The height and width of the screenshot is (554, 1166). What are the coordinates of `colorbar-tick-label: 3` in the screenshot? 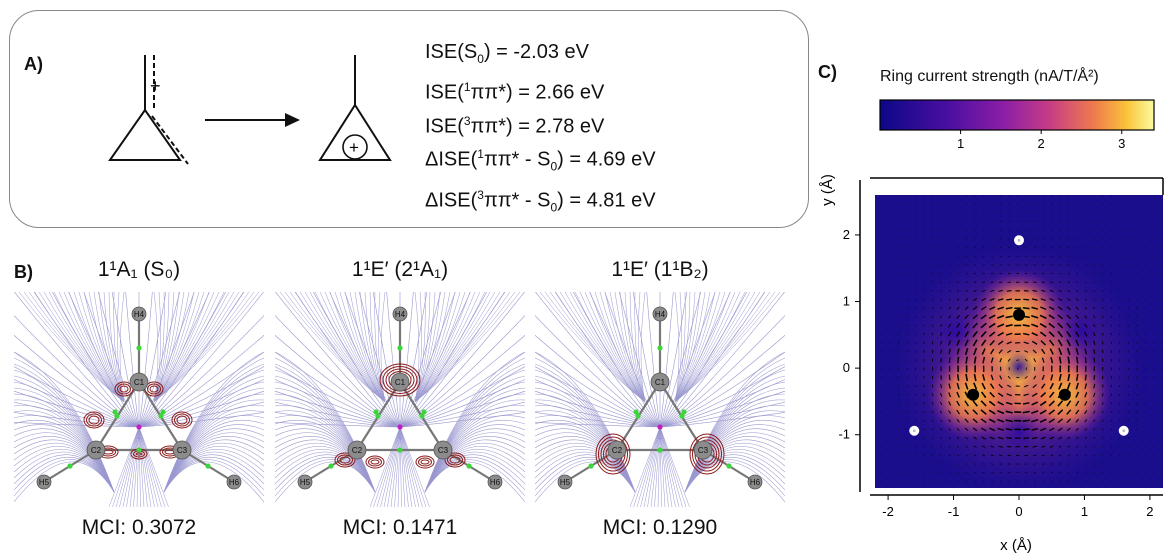 It's located at (1121, 143).